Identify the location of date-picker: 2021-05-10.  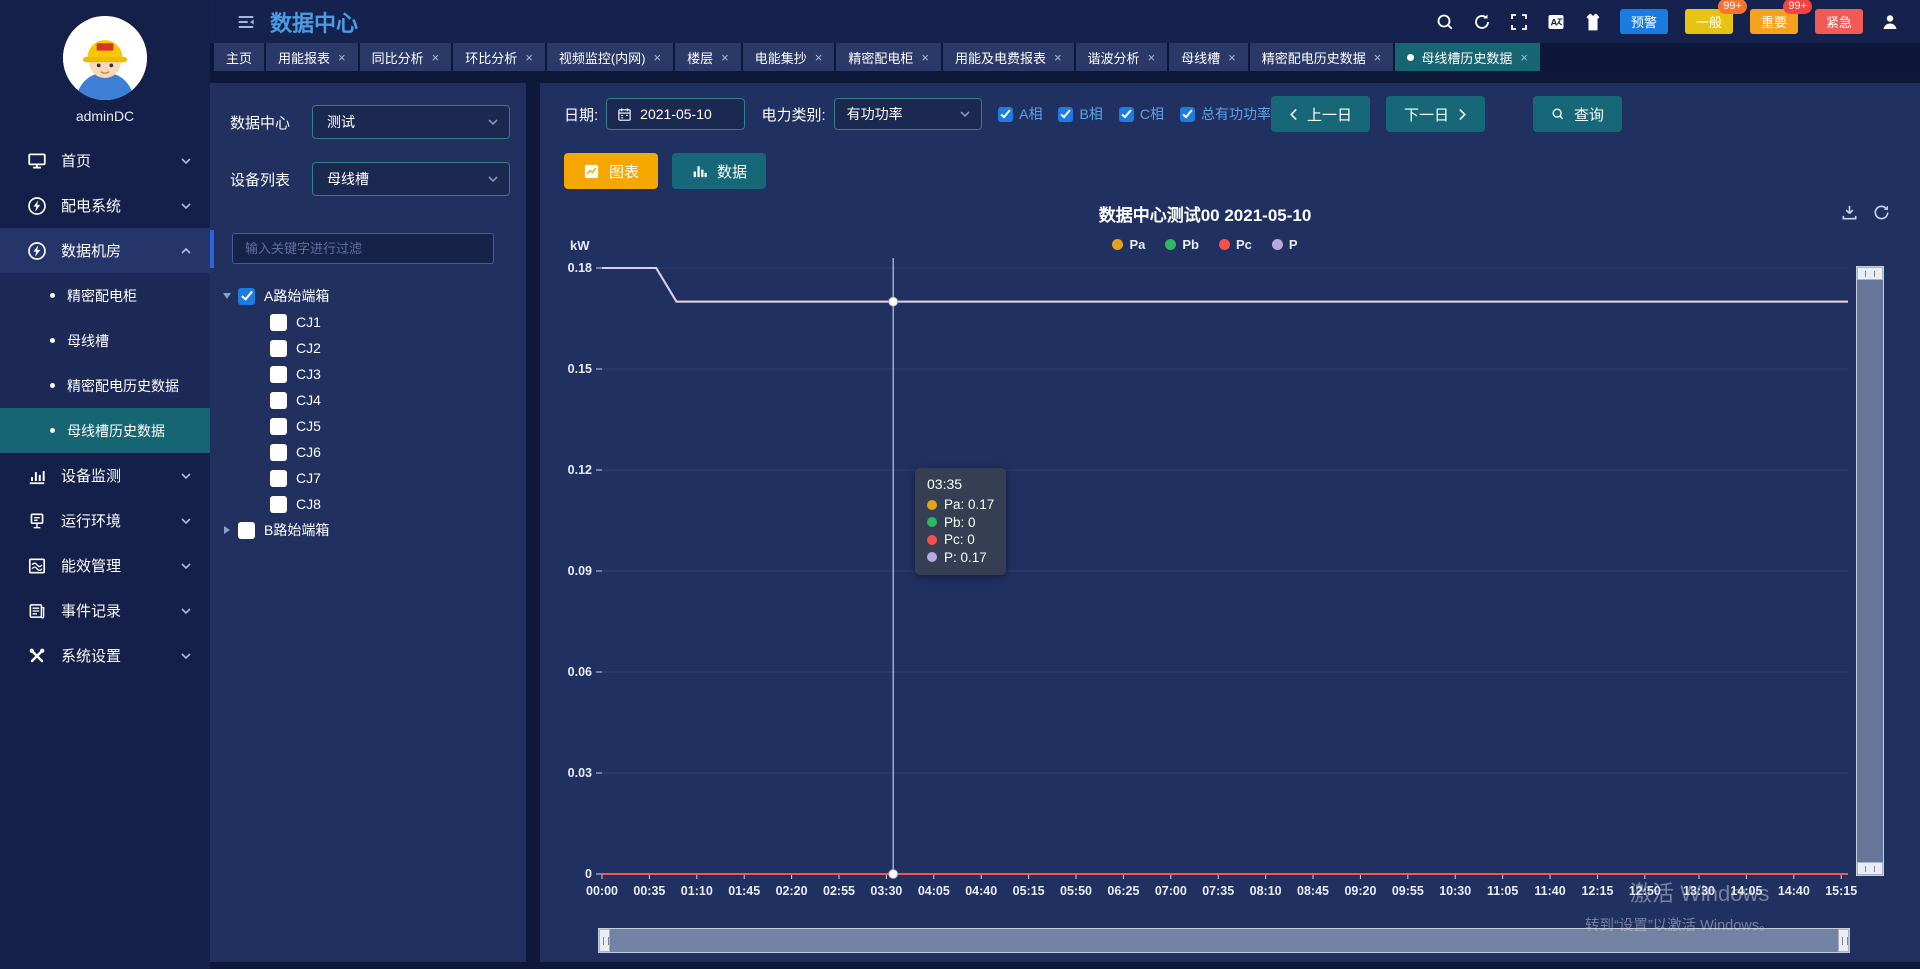
(676, 114).